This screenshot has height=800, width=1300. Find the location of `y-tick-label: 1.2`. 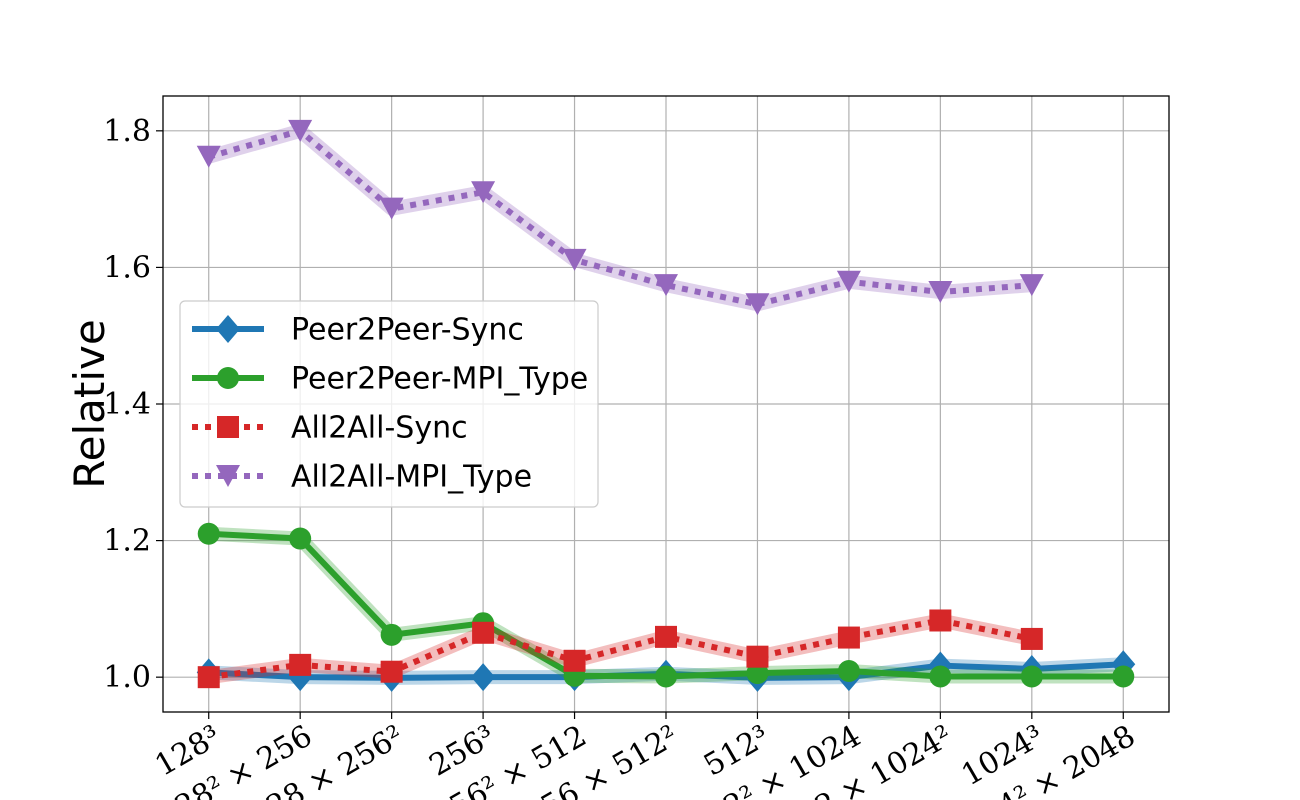

y-tick-label: 1.2 is located at coordinates (127, 541).